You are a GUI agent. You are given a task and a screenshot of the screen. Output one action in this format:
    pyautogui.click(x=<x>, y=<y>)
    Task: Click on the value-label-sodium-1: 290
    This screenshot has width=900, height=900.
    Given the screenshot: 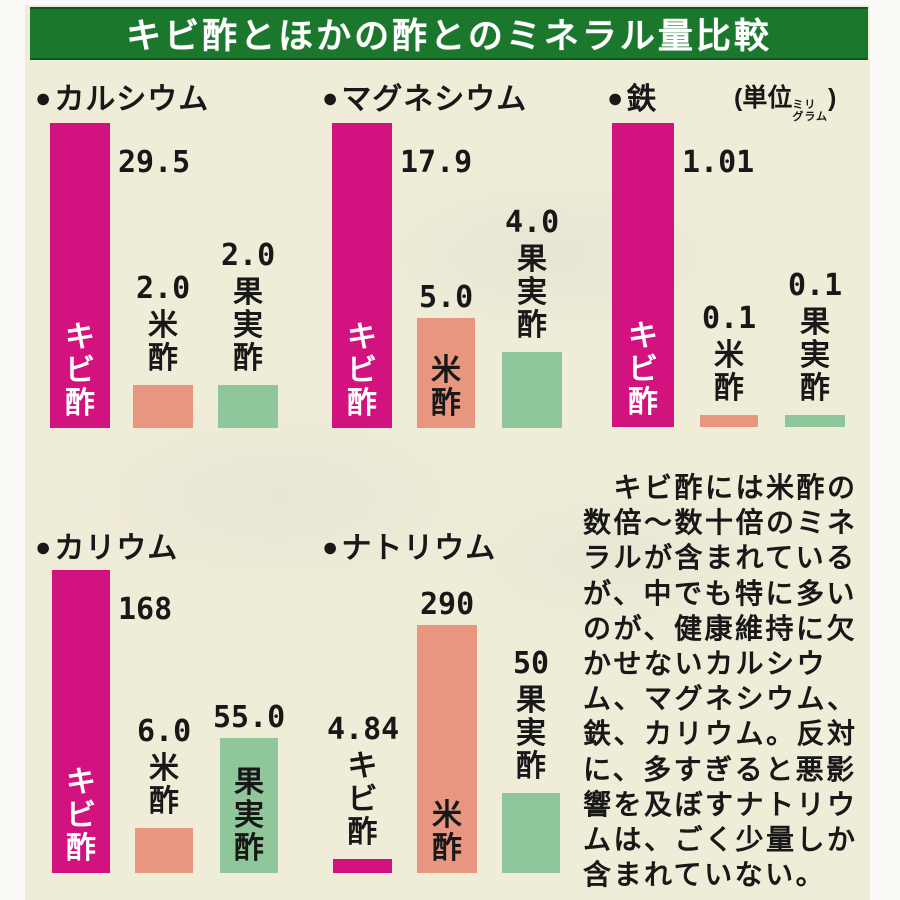 What is the action you would take?
    pyautogui.click(x=447, y=604)
    